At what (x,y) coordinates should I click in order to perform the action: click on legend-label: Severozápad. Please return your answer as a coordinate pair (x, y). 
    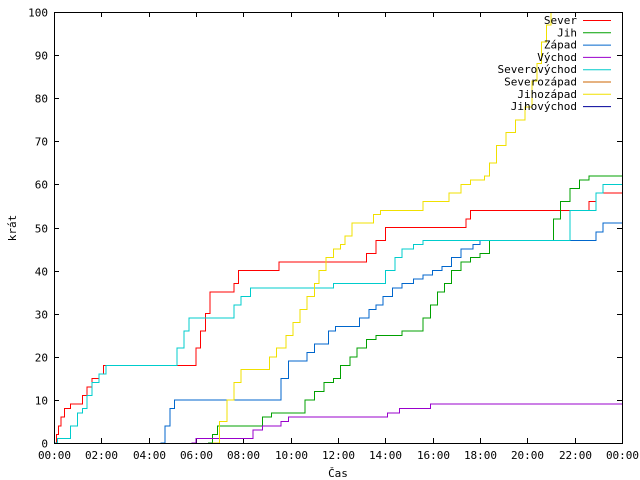
    Looking at the image, I should click on (540, 82).